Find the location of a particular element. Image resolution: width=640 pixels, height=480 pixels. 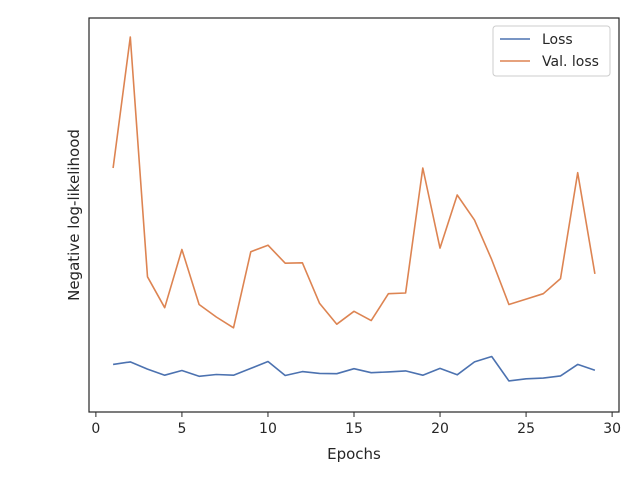

x-tick-label: 15 is located at coordinates (354, 429).